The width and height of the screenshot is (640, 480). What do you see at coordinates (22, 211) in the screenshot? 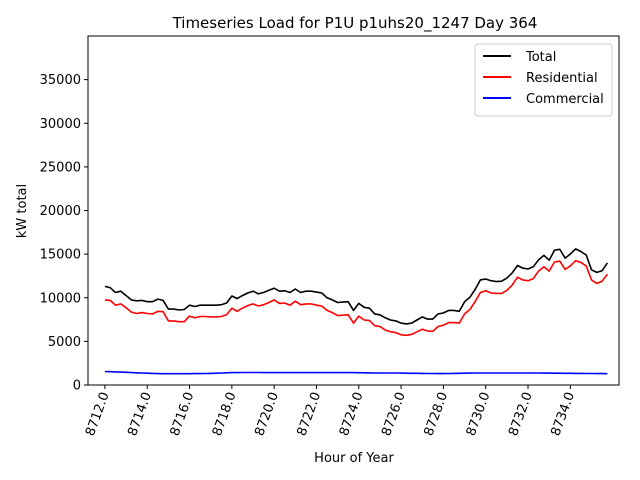
I see `y-axis-label: kW total` at bounding box center [22, 211].